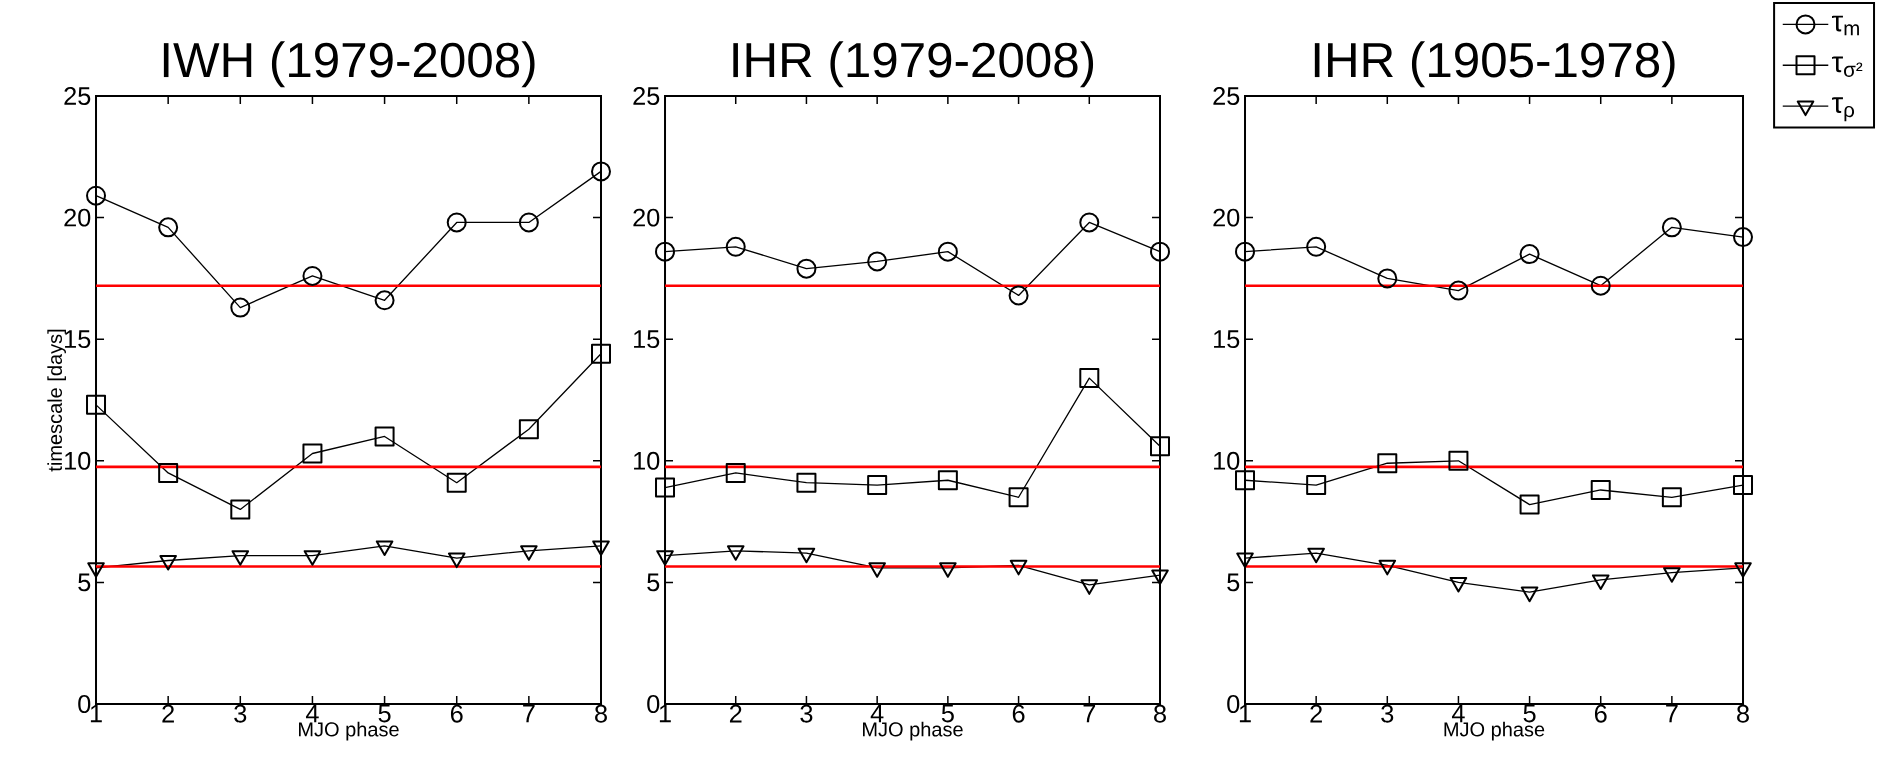  Describe the element at coordinates (349, 64) in the screenshot. I see `chart-title: IWH (1979-2008)` at that location.